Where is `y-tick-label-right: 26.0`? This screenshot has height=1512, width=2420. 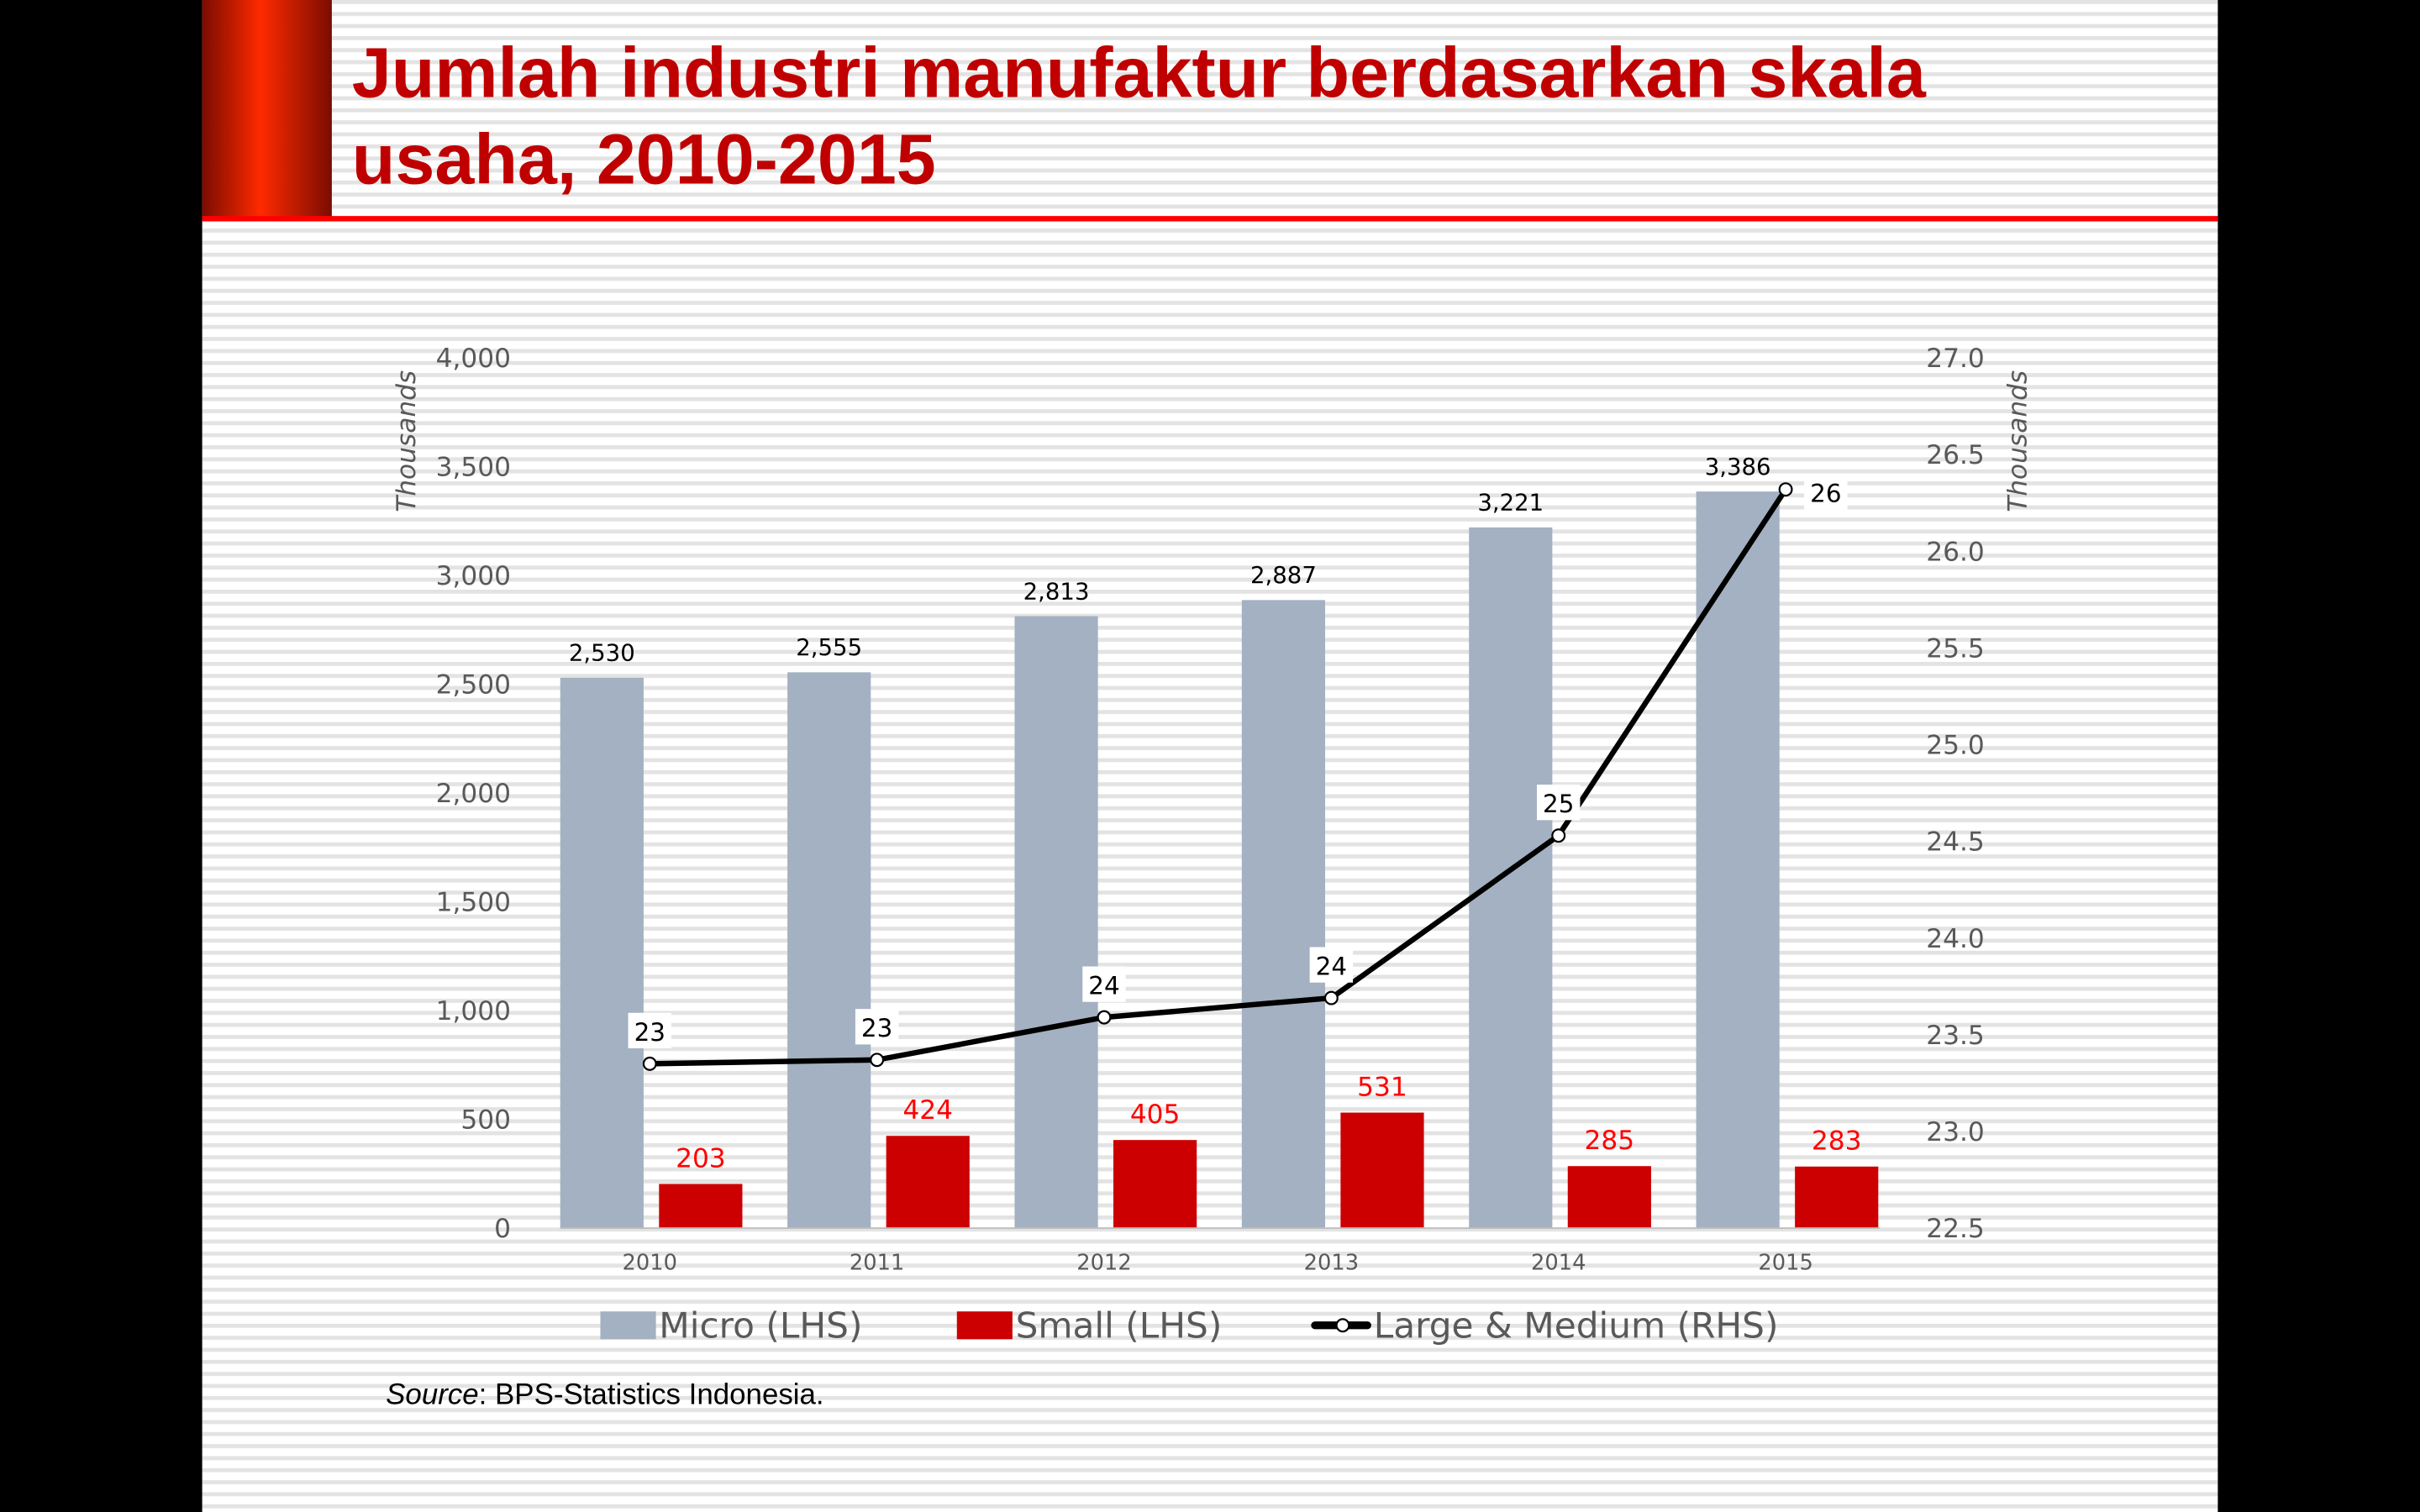 y-tick-label-right: 26.0 is located at coordinates (1955, 552).